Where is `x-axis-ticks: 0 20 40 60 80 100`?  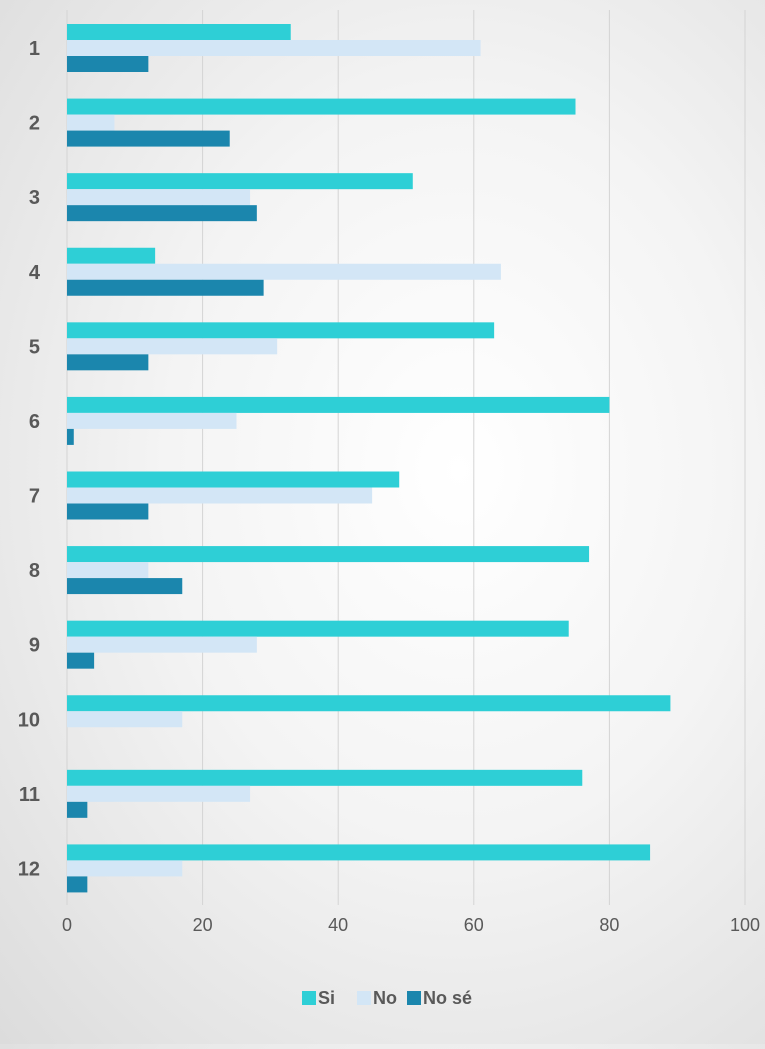
x-axis-ticks: 0 20 40 60 80 100 is located at coordinates (411, 925).